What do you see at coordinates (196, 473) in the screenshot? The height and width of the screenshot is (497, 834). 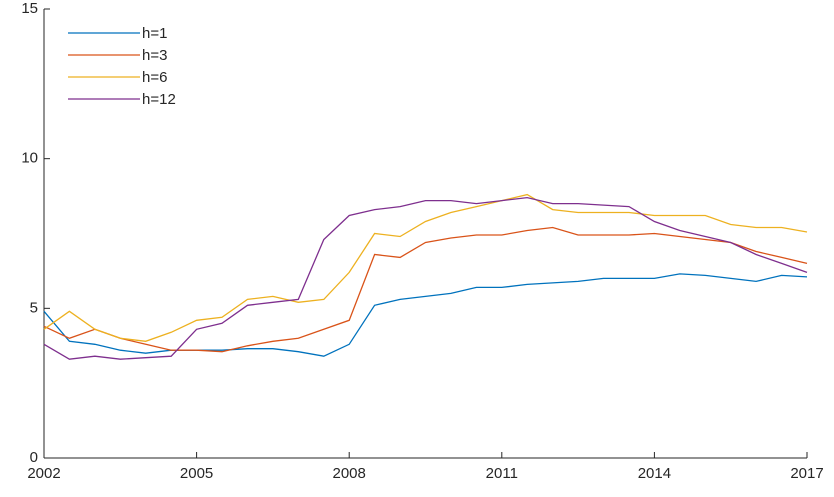 I see `x-tick-label: 2005` at bounding box center [196, 473].